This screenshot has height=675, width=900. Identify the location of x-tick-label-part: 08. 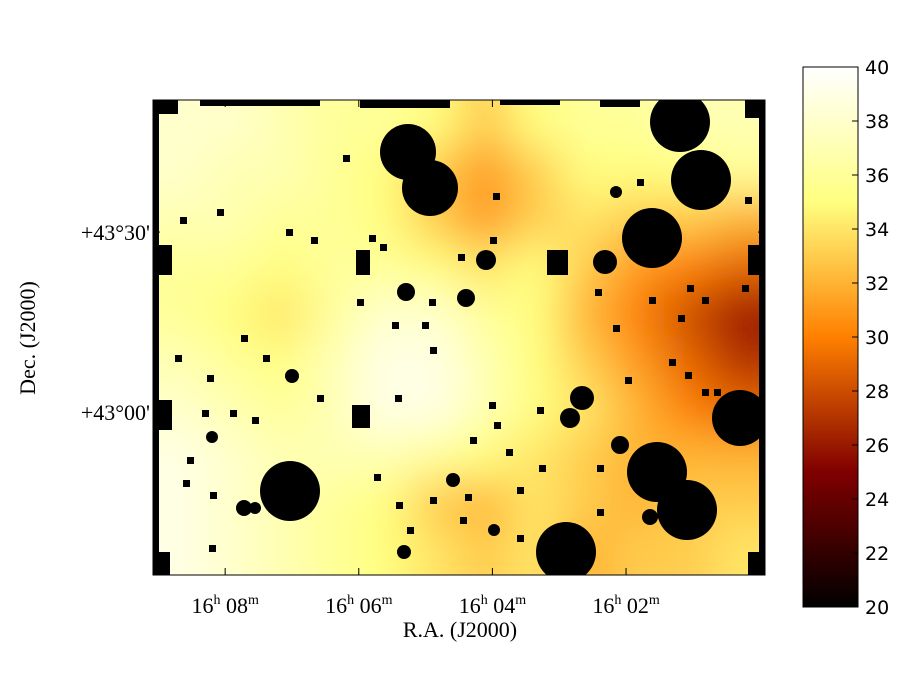
(234, 605).